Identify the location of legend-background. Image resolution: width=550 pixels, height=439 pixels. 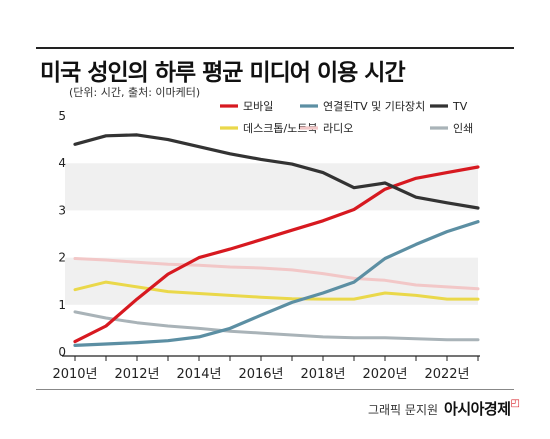
(343, 118).